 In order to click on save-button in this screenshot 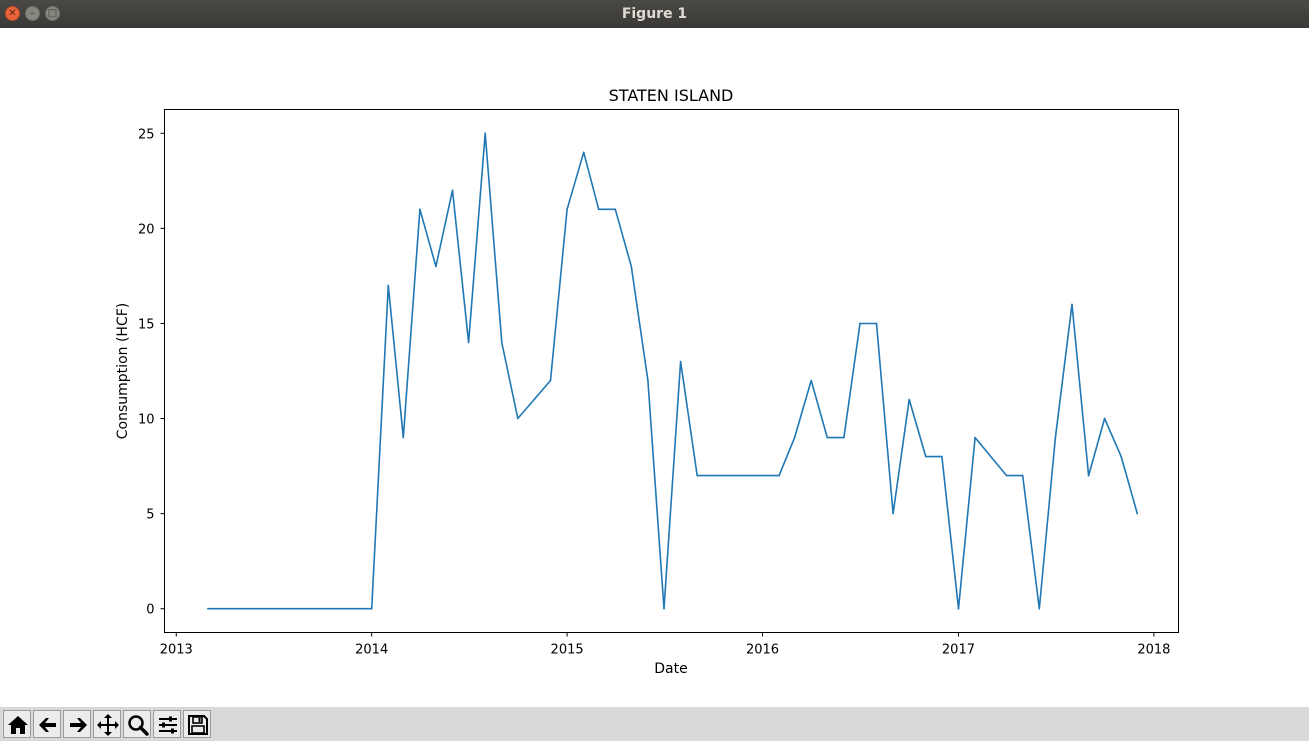, I will do `click(197, 724)`.